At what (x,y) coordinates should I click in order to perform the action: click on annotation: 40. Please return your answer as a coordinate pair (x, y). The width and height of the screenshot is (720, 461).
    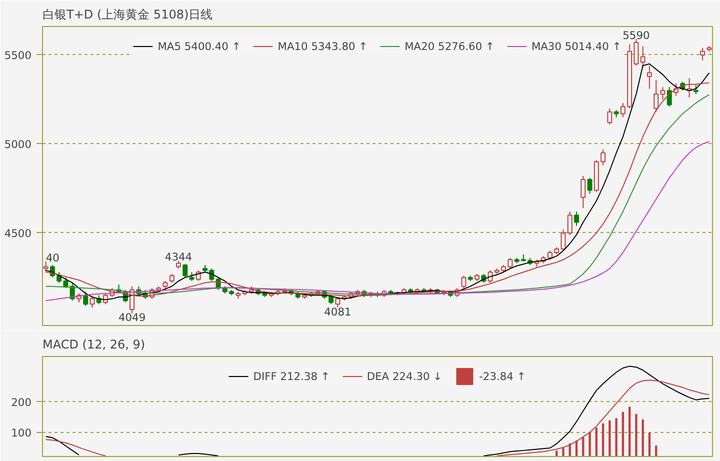
    Looking at the image, I should click on (53, 257).